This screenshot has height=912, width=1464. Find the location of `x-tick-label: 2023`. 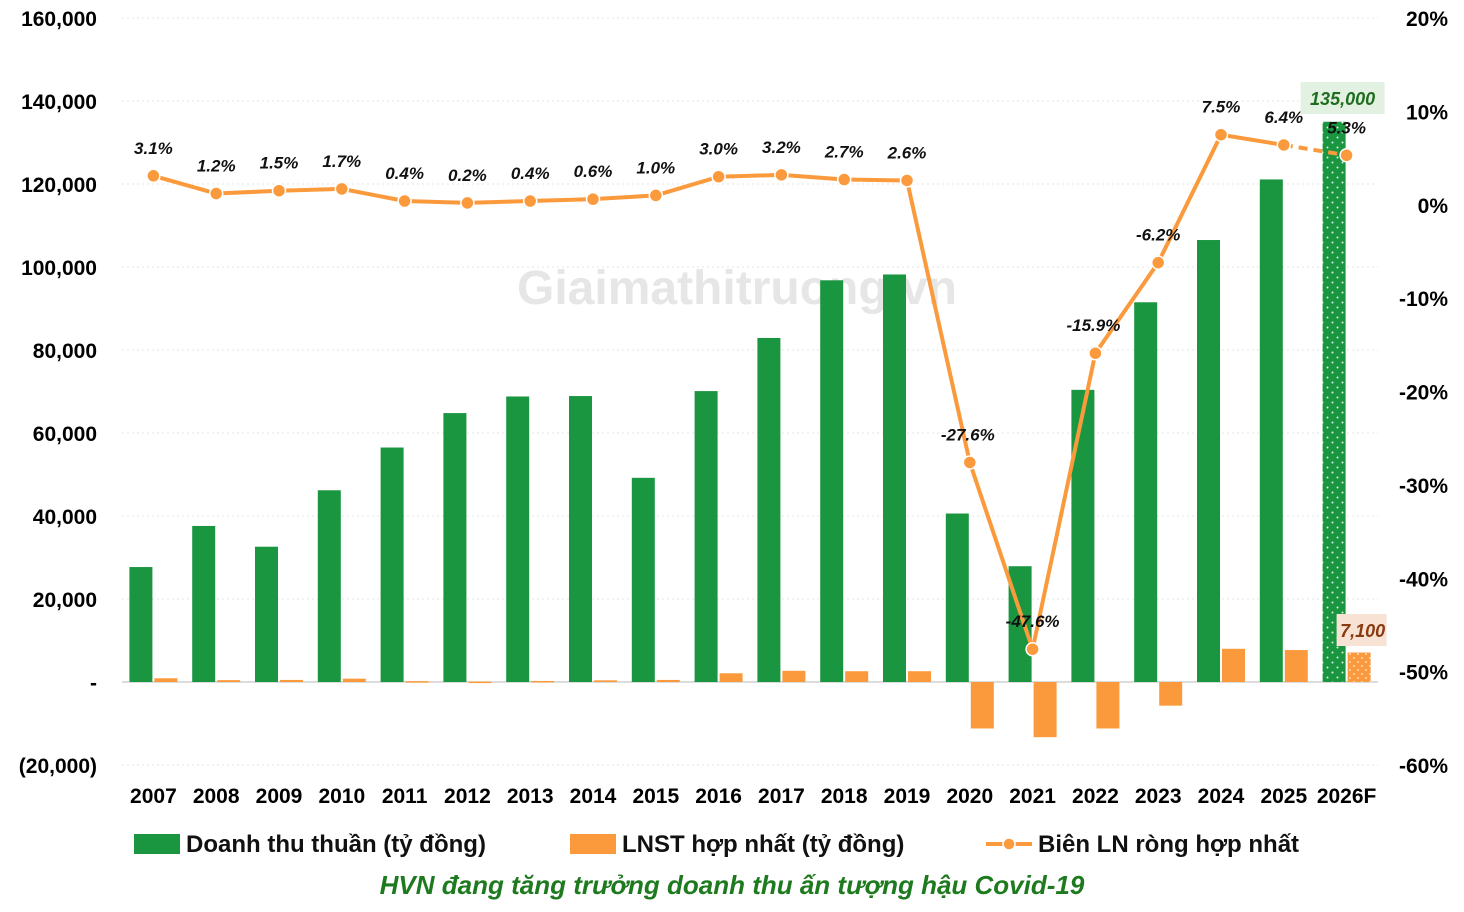

x-tick-label: 2023 is located at coordinates (1158, 796).